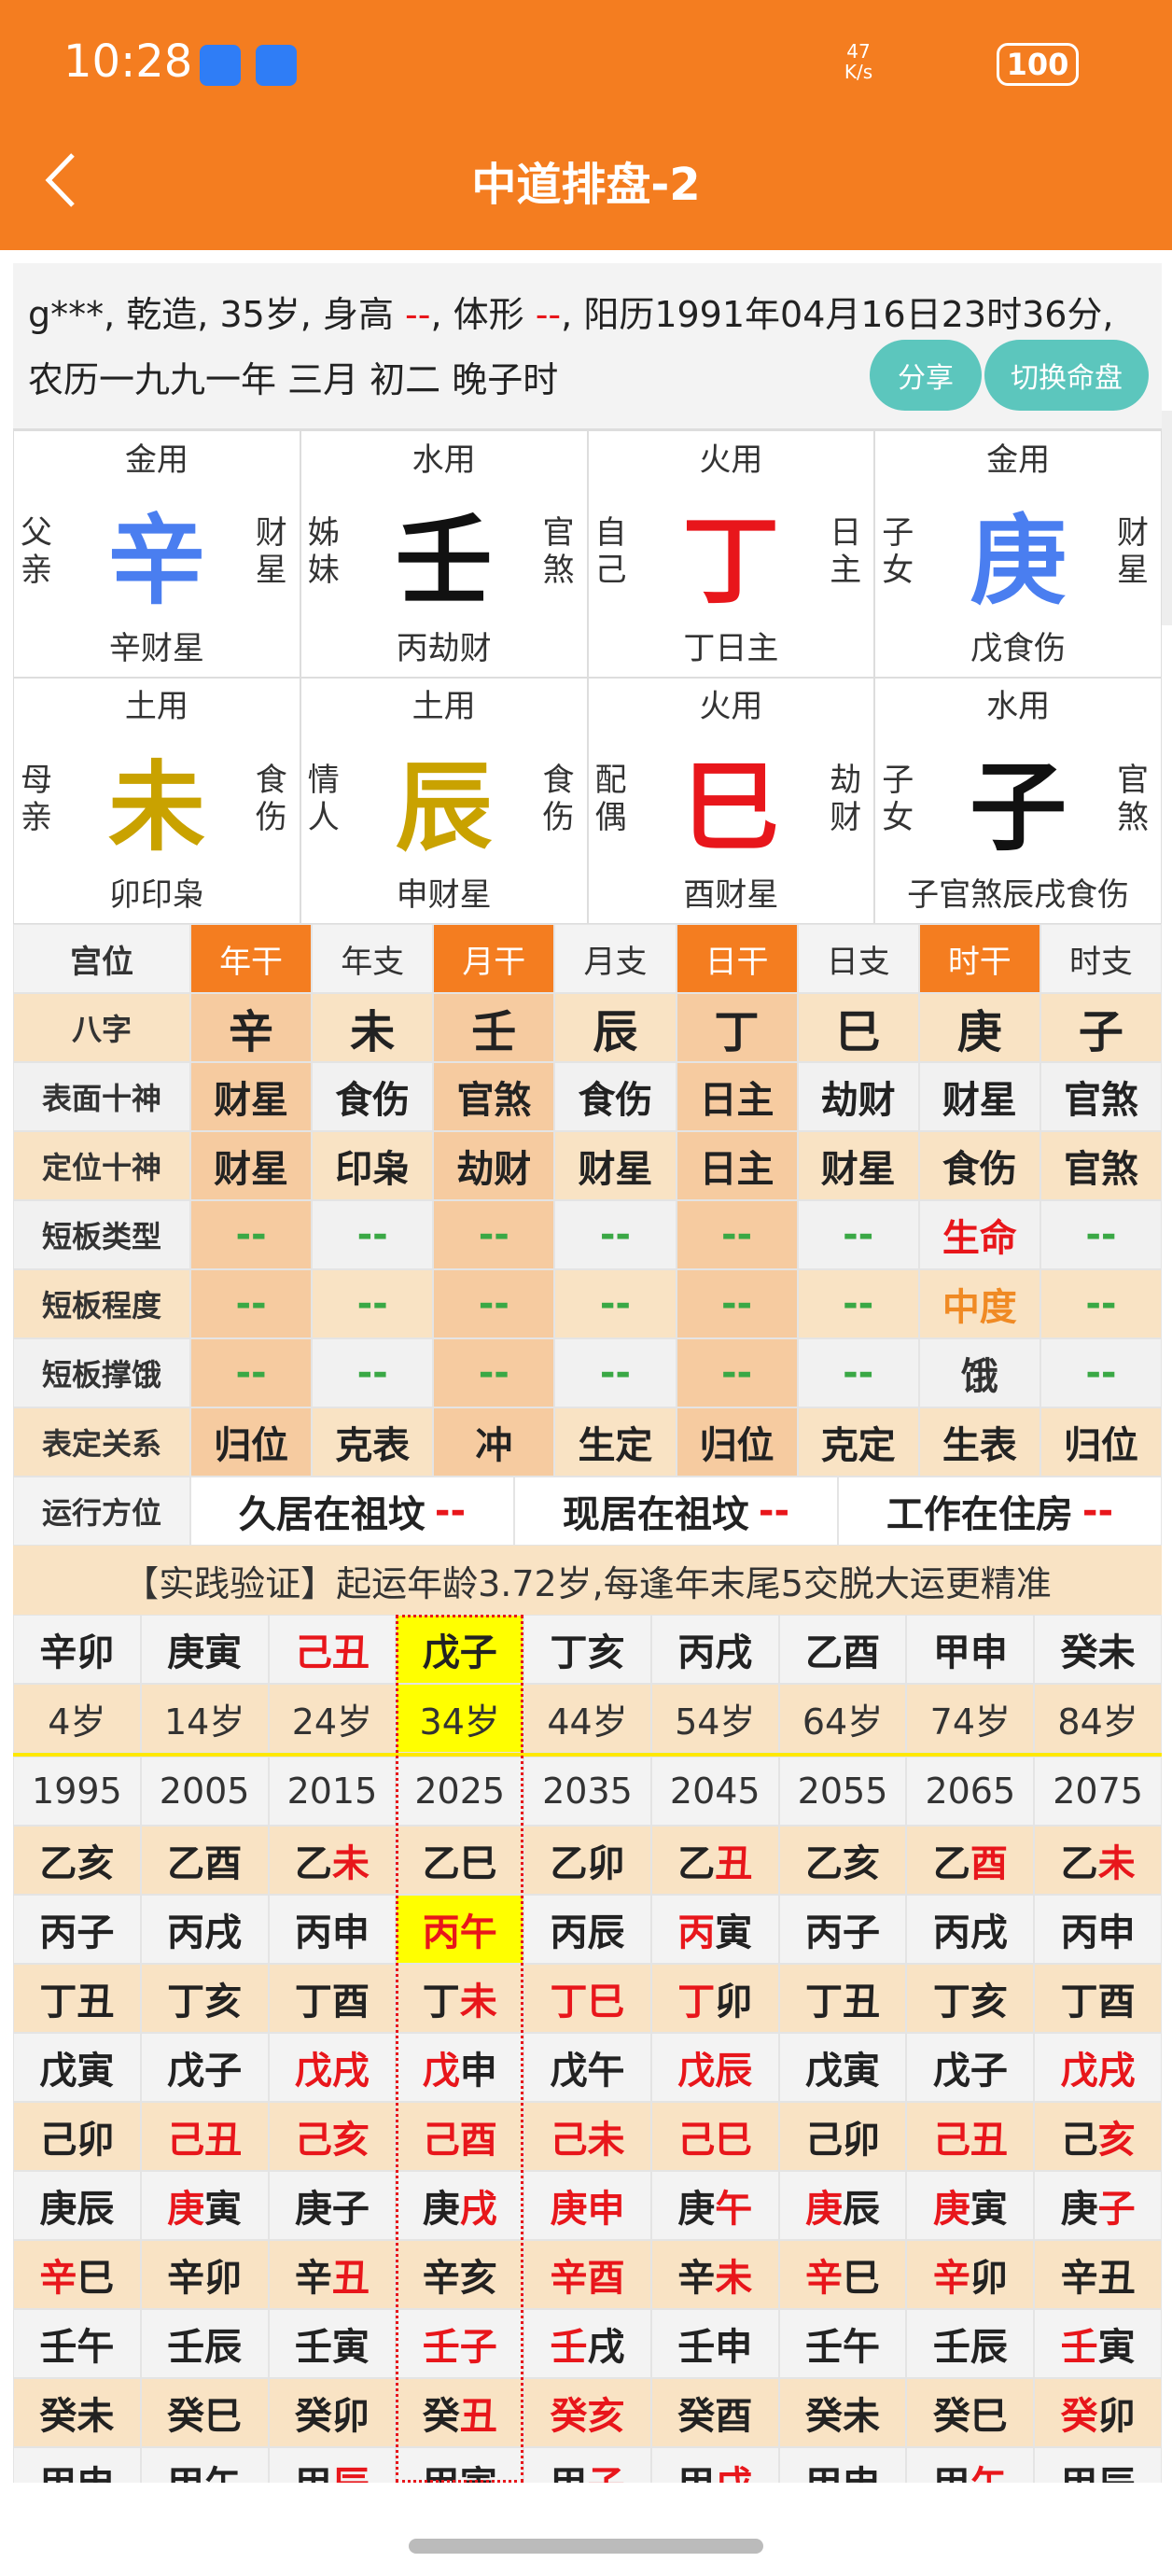  Describe the element at coordinates (460, 2465) in the screenshot. I see `annual-cell: 甲寅` at that location.